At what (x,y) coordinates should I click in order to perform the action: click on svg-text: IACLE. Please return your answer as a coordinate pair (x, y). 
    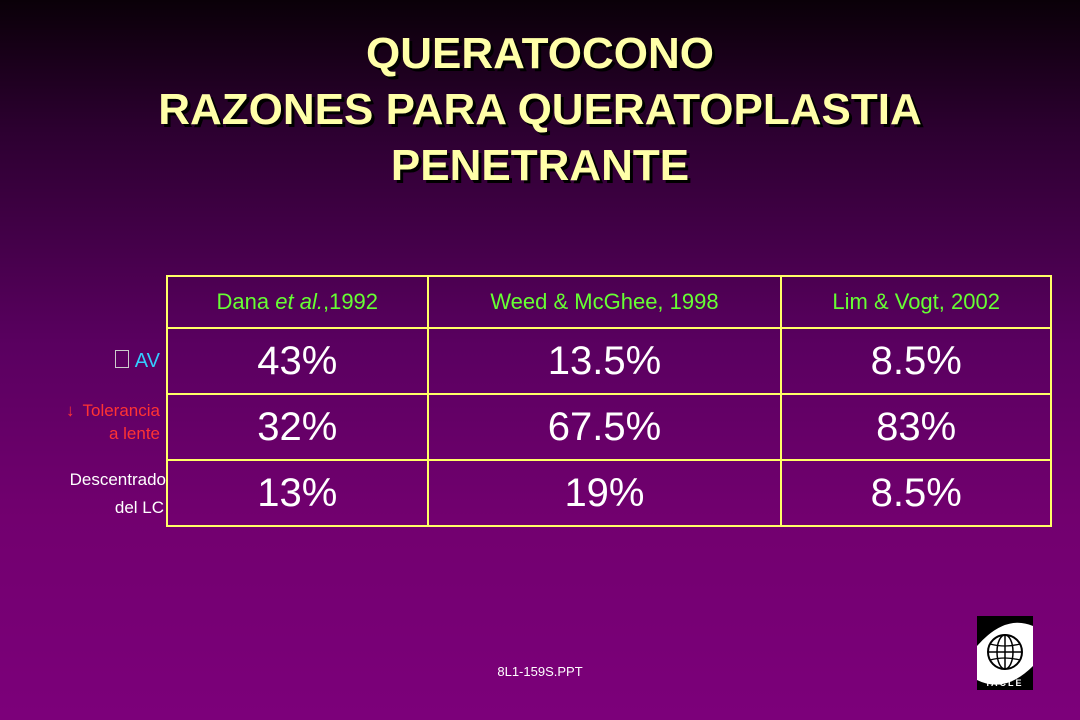
    Looking at the image, I should click on (1005, 683).